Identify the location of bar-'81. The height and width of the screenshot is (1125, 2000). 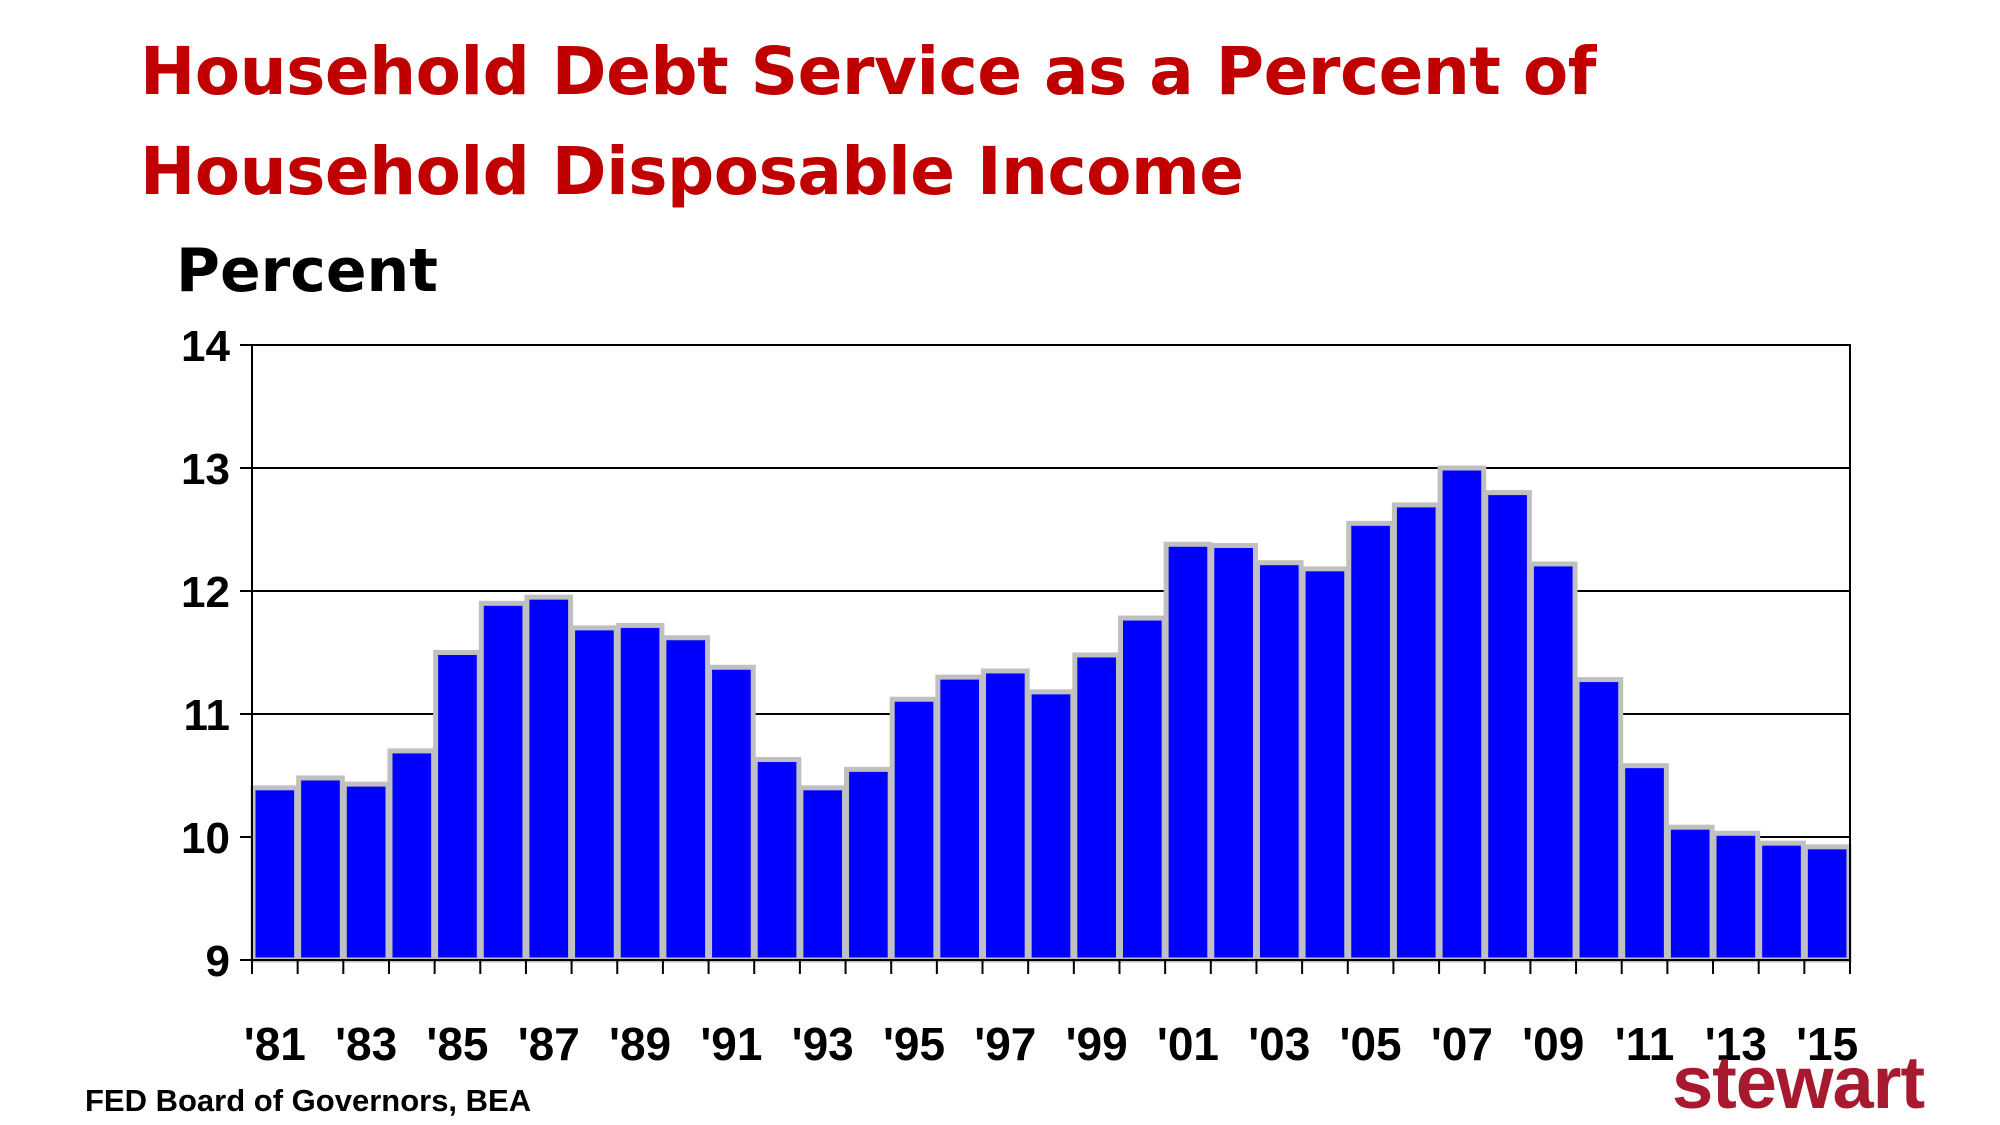
(275, 874).